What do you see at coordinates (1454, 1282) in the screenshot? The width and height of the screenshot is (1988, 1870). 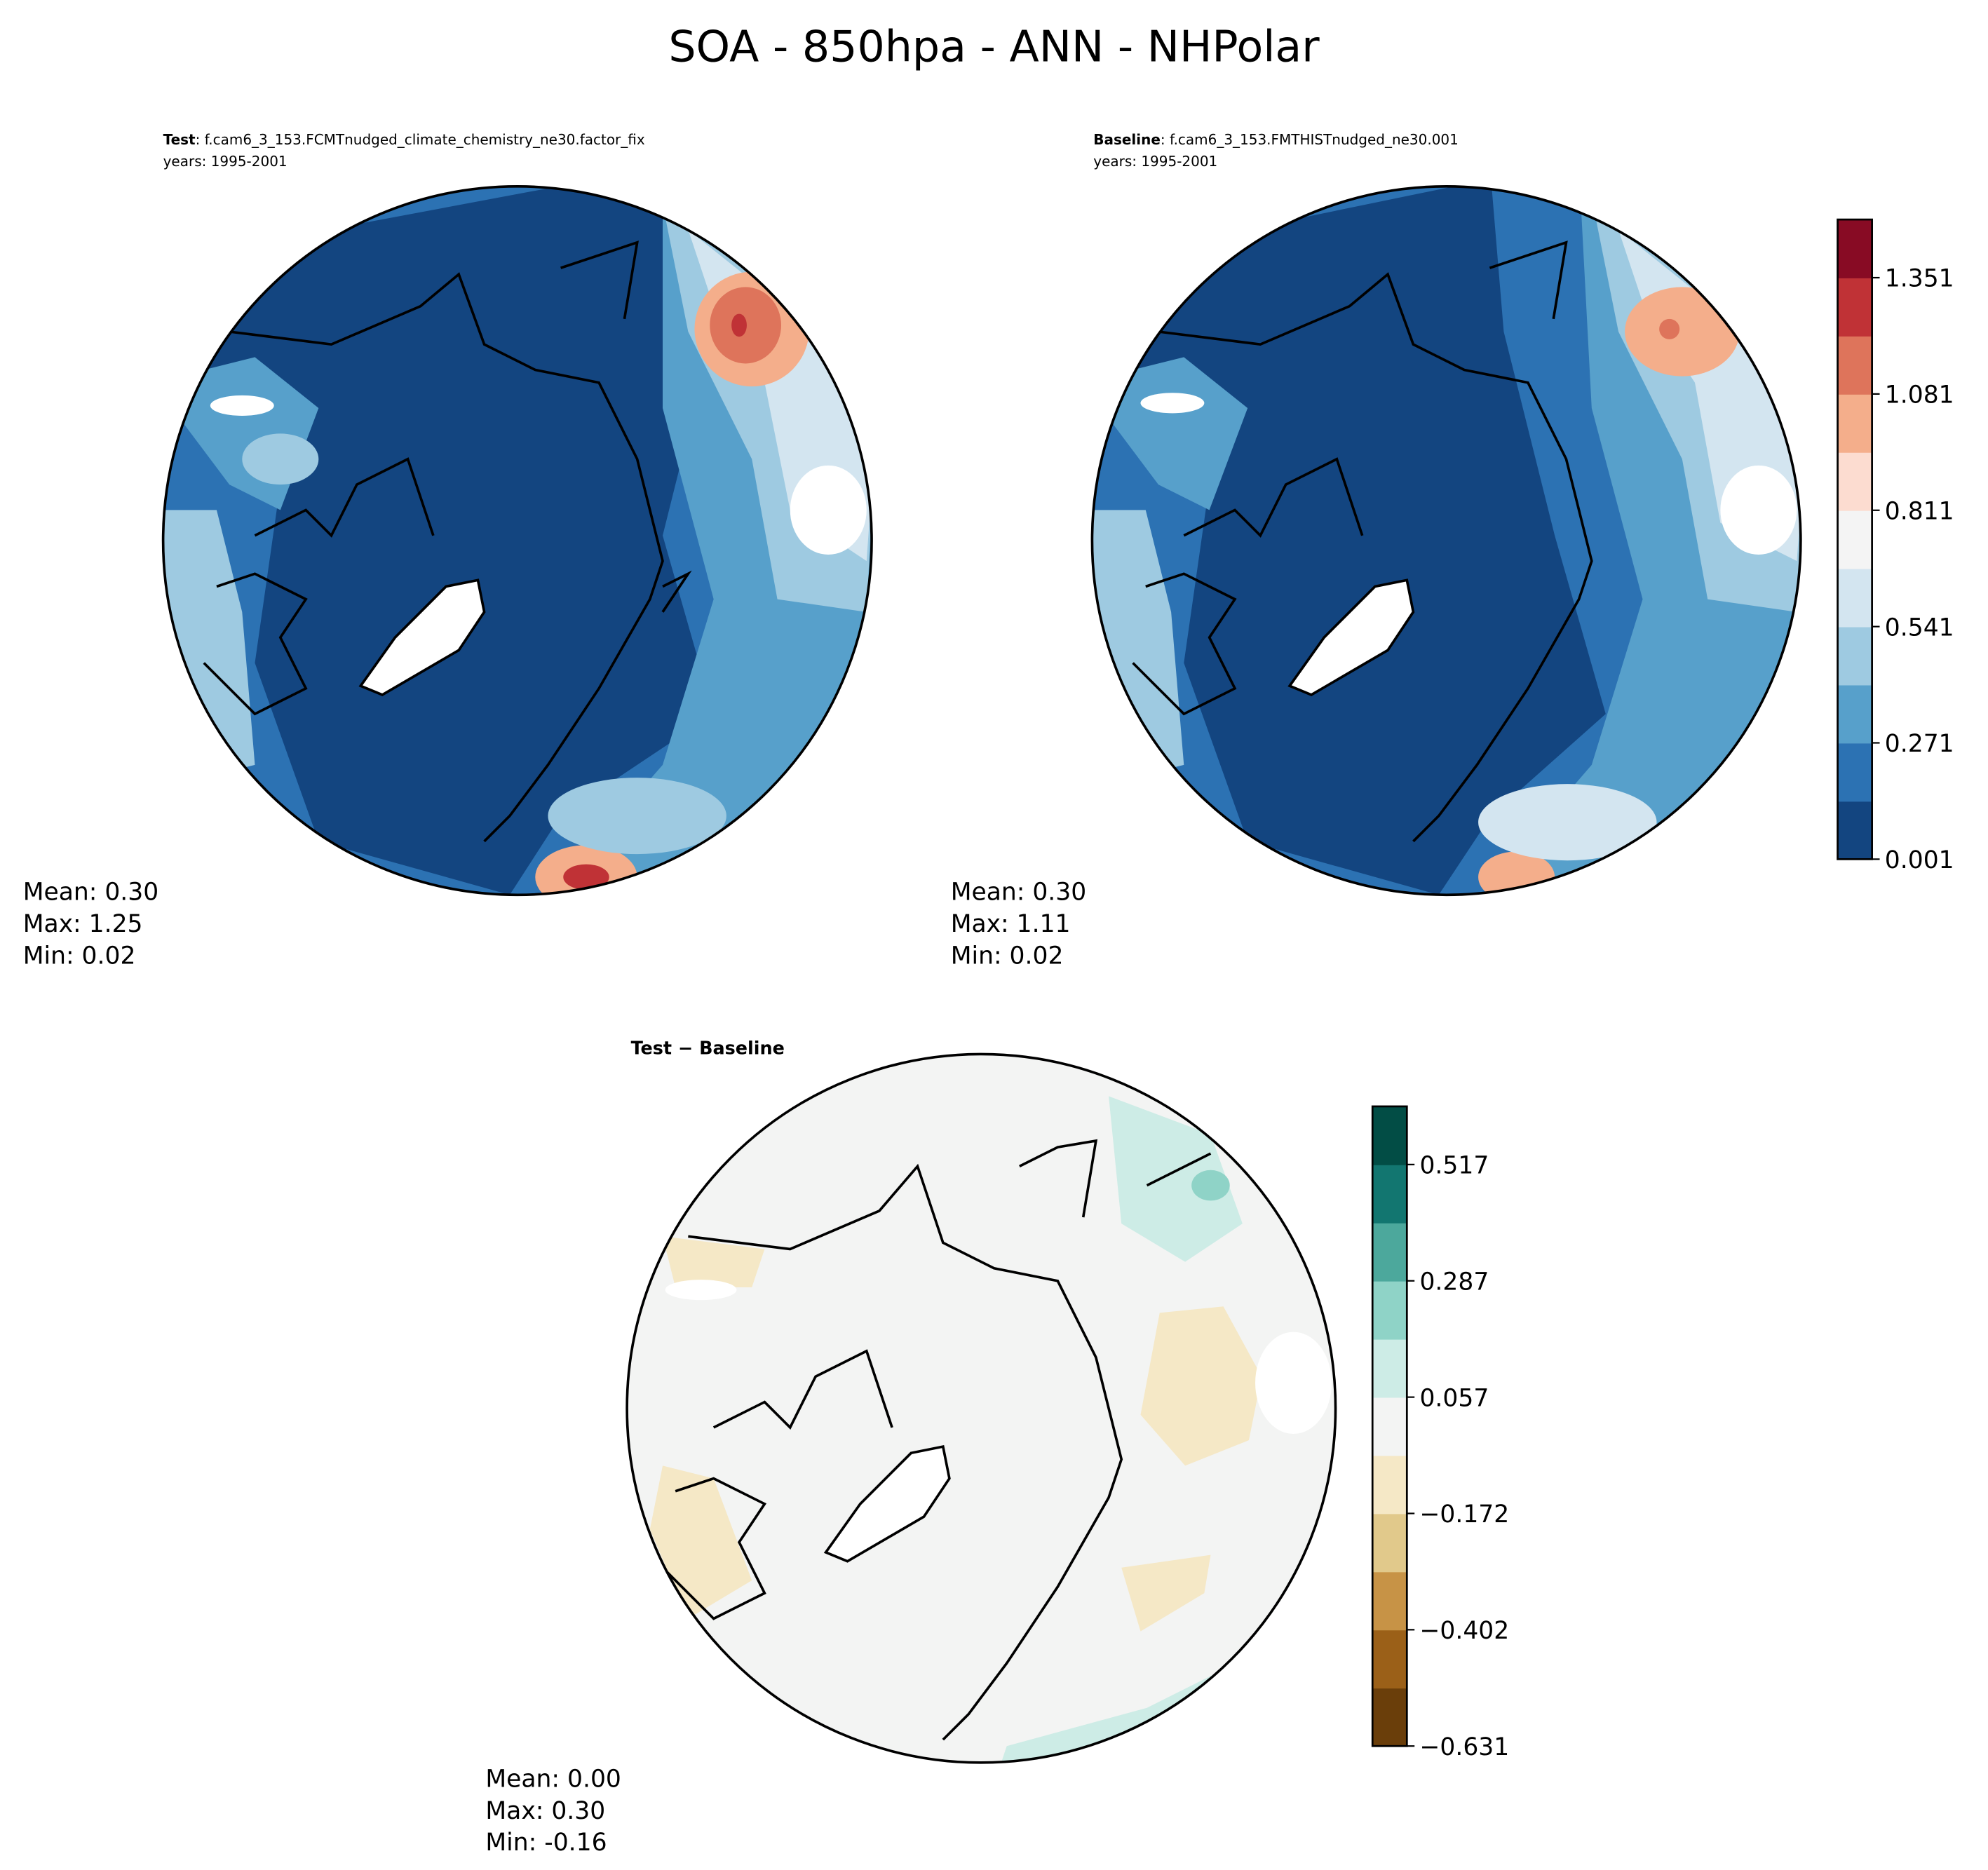 I see `colorbar-tick-label: 0.287` at bounding box center [1454, 1282].